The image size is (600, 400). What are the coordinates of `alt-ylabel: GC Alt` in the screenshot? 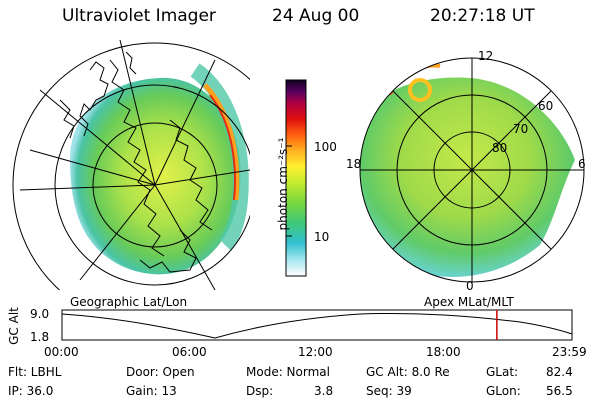 It's located at (14, 326).